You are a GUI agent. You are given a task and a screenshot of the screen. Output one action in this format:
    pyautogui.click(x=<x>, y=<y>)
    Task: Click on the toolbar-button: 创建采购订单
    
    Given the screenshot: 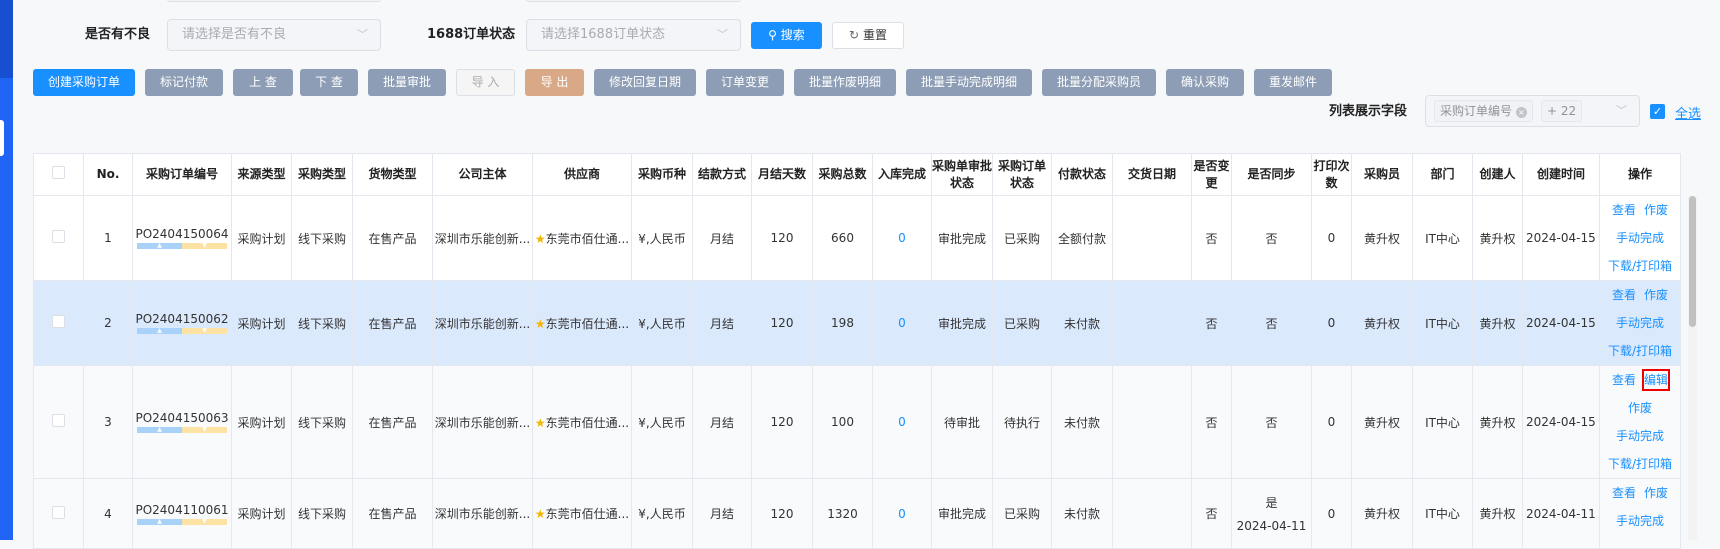 What is the action you would take?
    pyautogui.click(x=84, y=82)
    